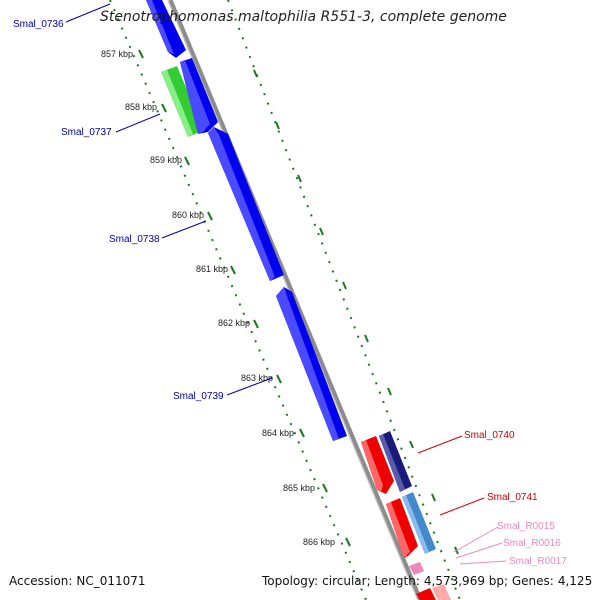 This screenshot has width=600, height=600. What do you see at coordinates (177, 103) in the screenshot?
I see `gene-feature-smal-0737-shade` at bounding box center [177, 103].